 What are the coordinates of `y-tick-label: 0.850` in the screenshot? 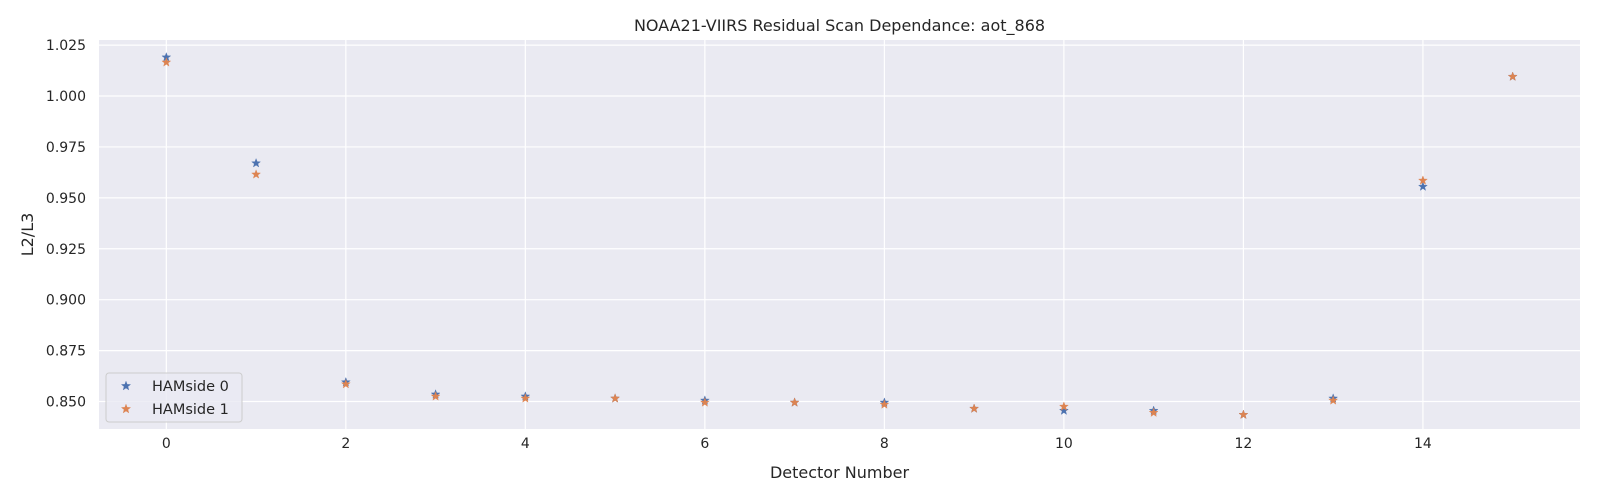 It's located at (66, 403).